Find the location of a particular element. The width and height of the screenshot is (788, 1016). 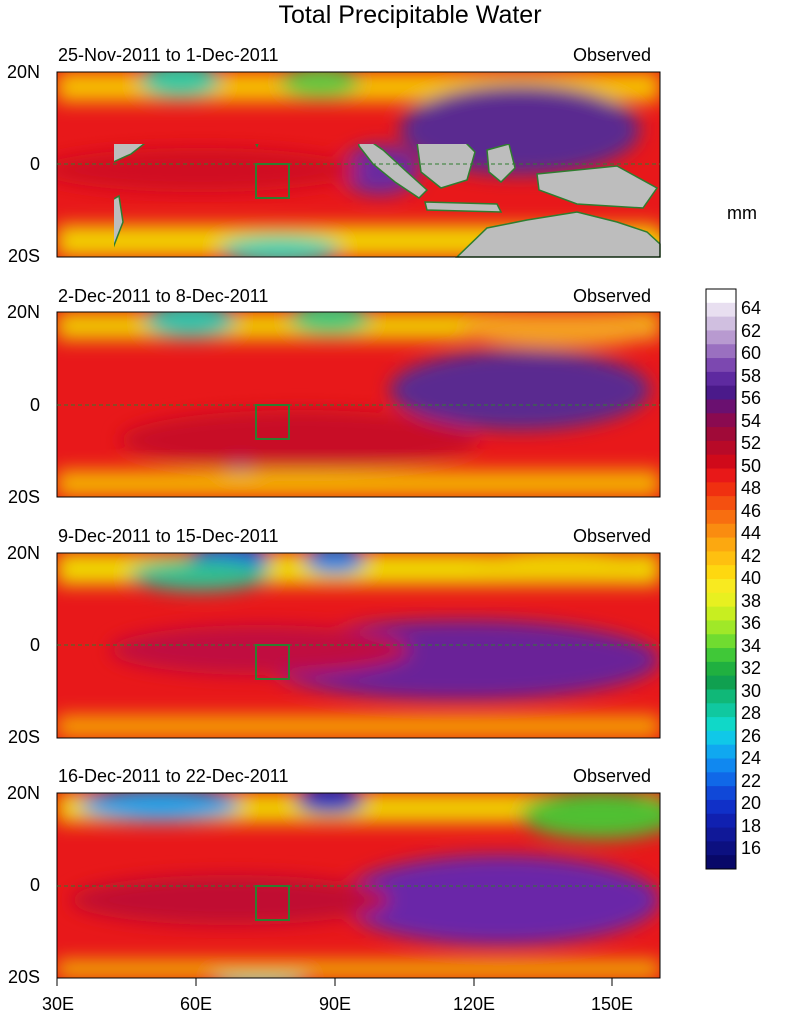

panel-4-status: Observed is located at coordinates (612, 776).